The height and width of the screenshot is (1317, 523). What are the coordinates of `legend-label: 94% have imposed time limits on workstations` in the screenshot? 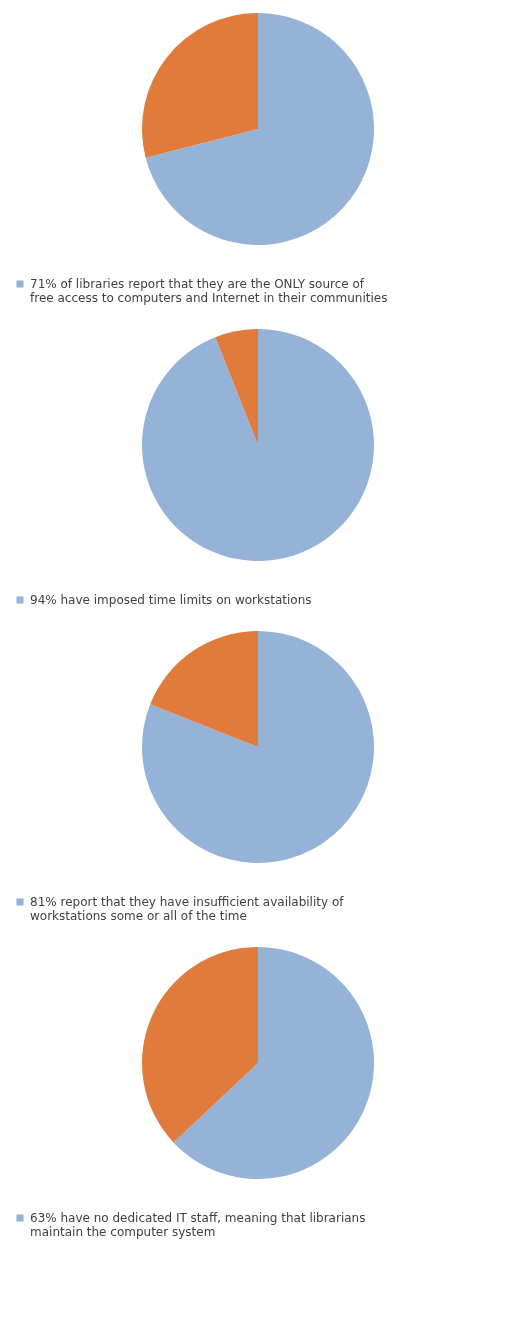 It's located at (171, 600).